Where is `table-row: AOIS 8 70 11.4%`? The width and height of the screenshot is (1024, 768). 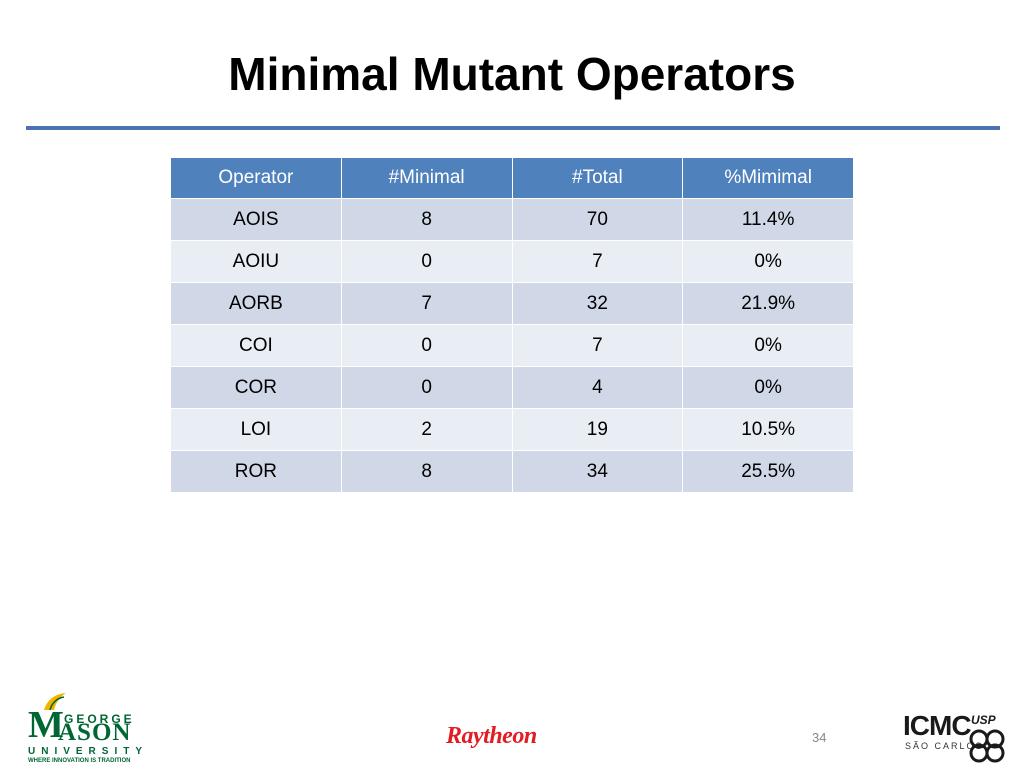
table-row: AOIS 8 70 11.4% is located at coordinates (512, 219).